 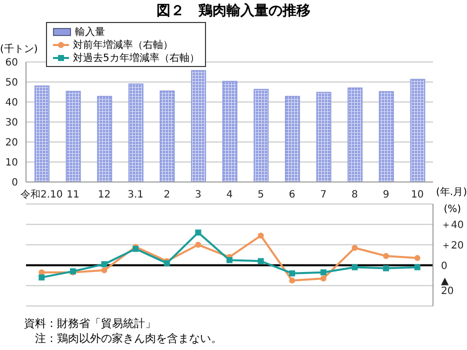 I want to click on x-tick-label: 4, so click(x=229, y=194).